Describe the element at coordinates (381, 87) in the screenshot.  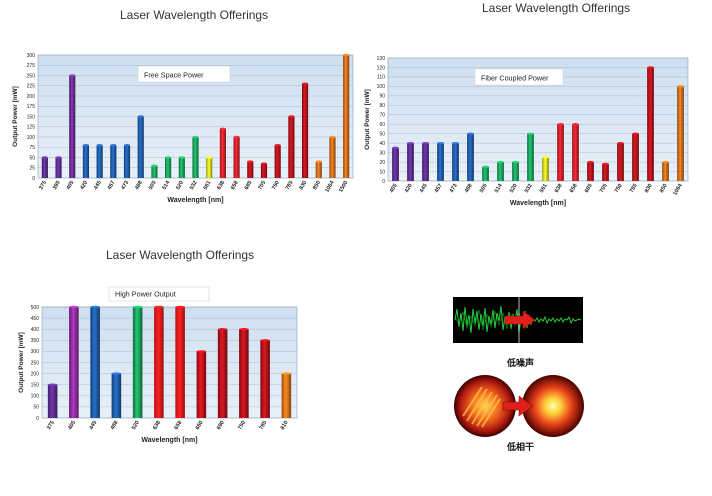
I see `y-tick-label: 100` at that location.